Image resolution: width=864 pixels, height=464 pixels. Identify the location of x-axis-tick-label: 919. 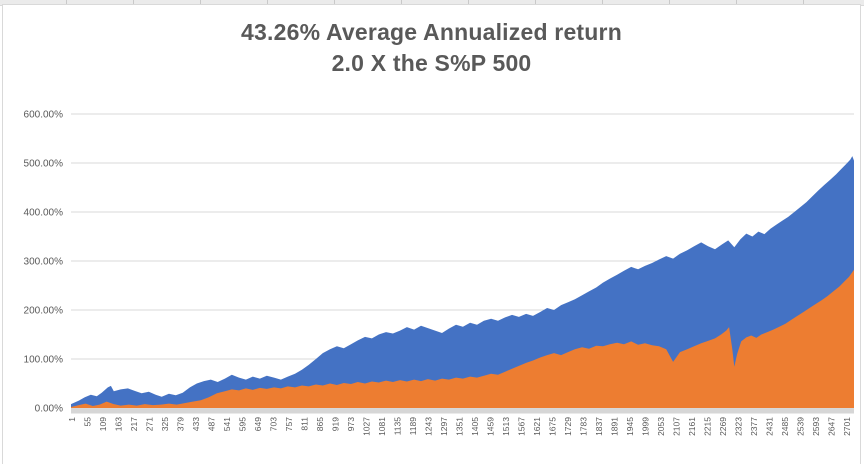
(336, 424).